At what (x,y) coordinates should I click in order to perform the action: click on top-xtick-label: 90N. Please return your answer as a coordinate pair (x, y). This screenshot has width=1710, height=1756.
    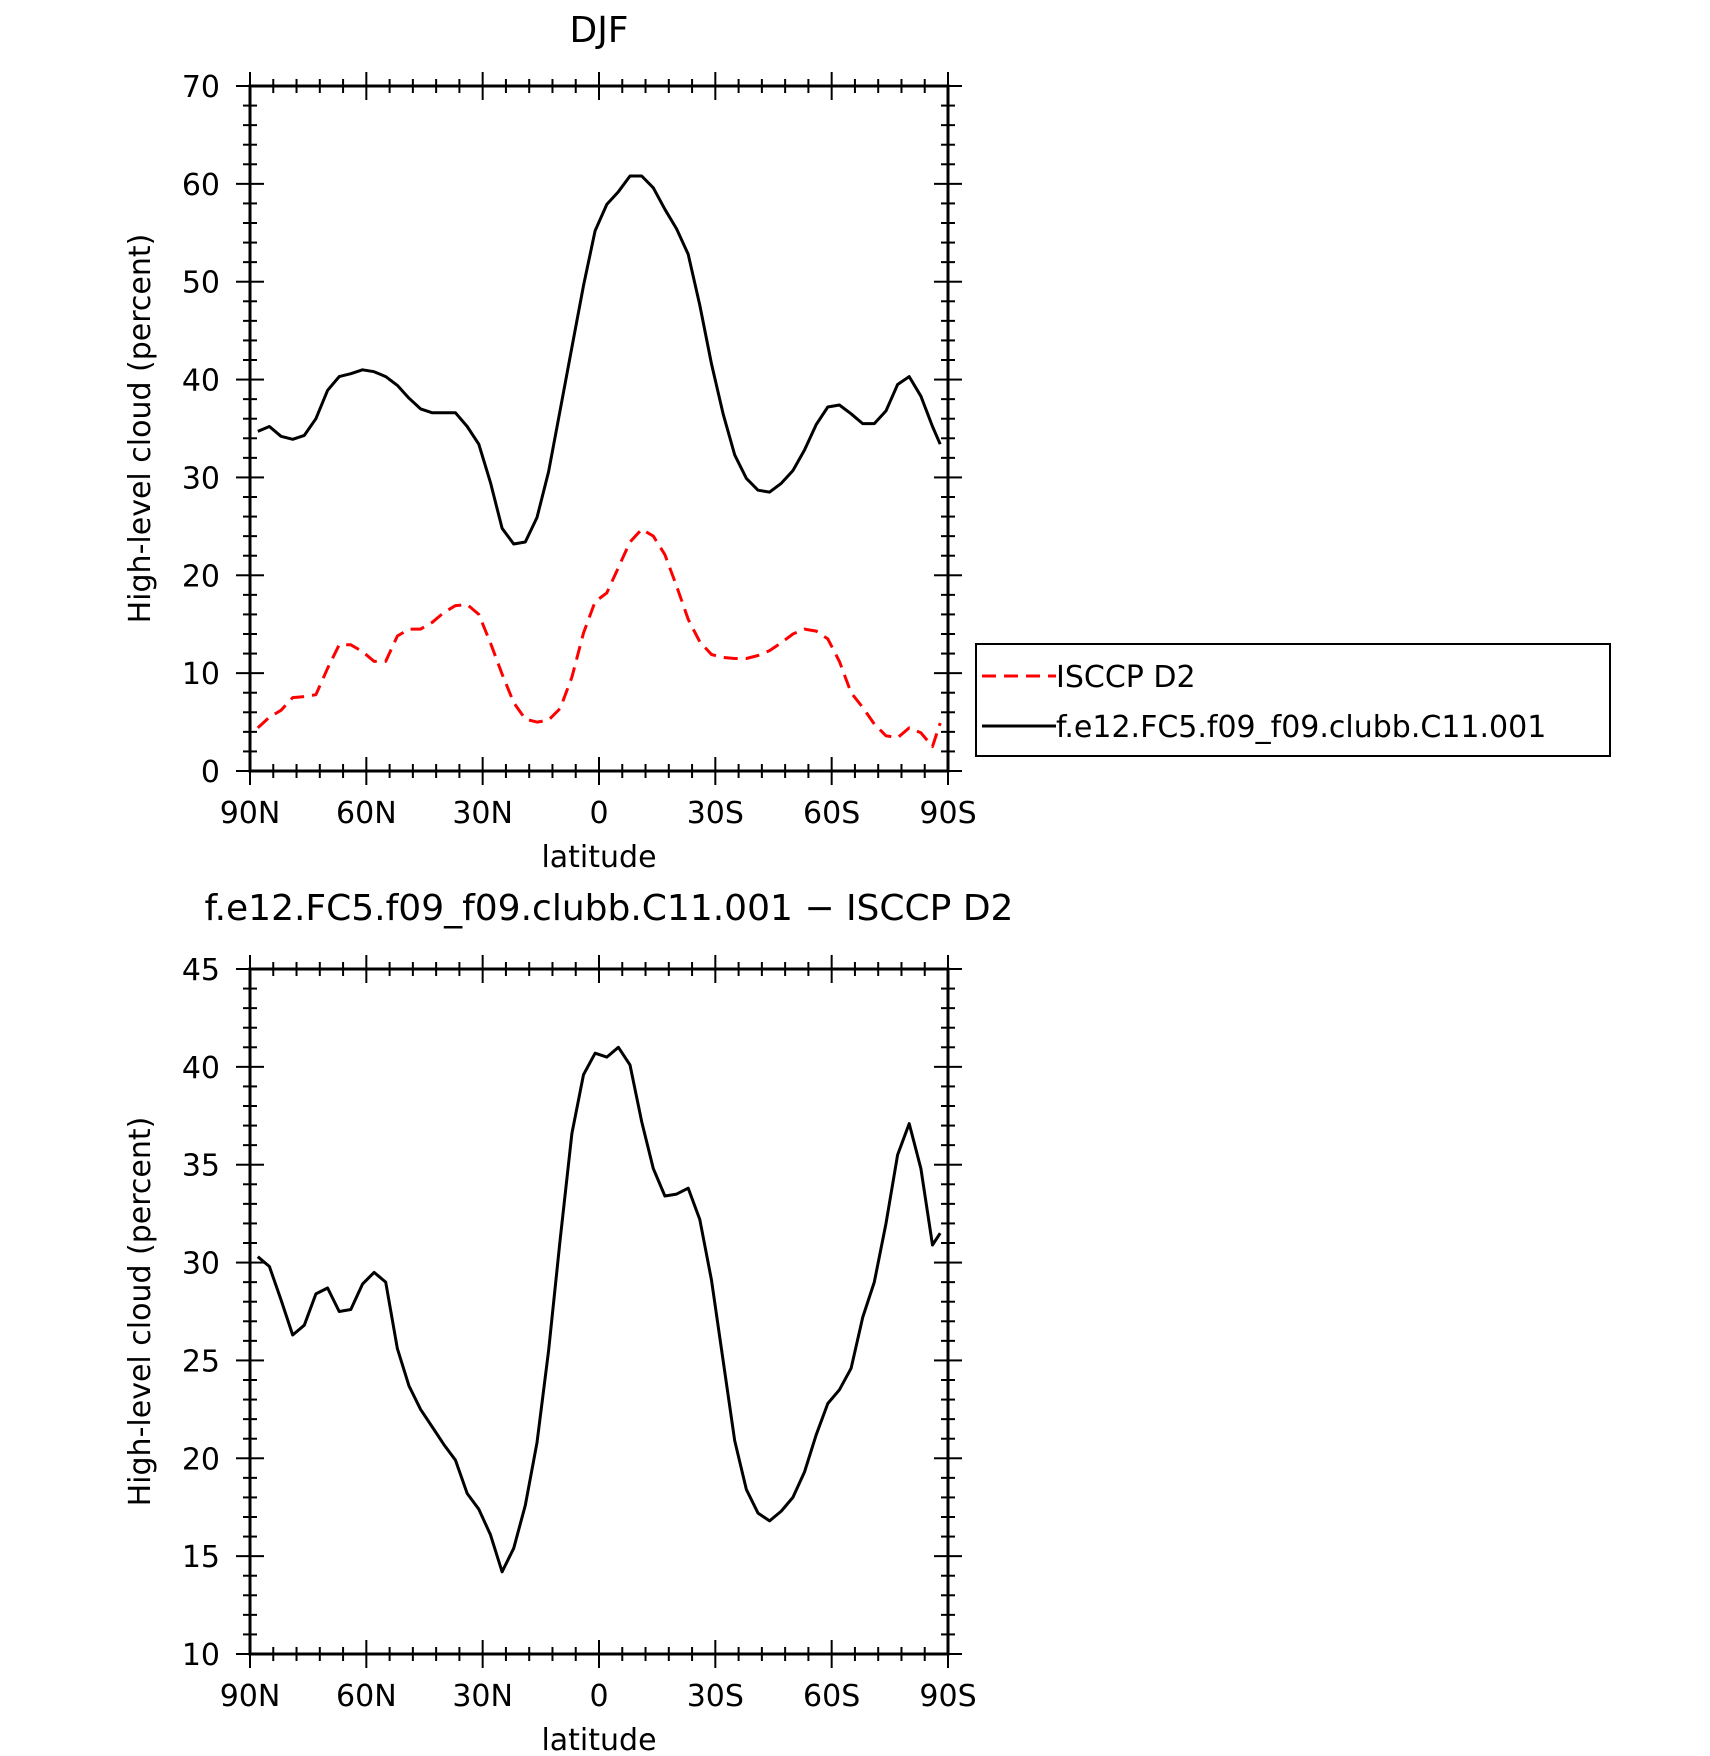
    Looking at the image, I should click on (250, 813).